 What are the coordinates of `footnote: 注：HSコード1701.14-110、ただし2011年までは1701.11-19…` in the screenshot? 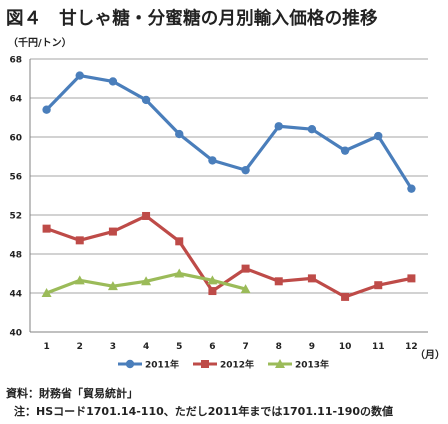 It's located at (203, 411).